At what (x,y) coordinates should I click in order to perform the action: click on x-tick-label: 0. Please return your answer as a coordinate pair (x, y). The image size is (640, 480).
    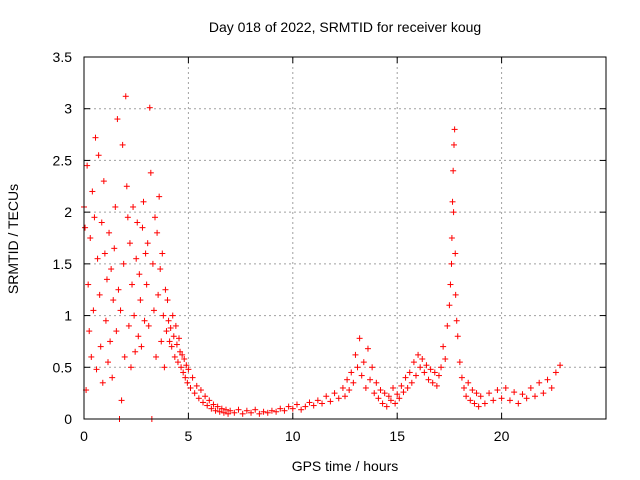
    Looking at the image, I should click on (84, 436).